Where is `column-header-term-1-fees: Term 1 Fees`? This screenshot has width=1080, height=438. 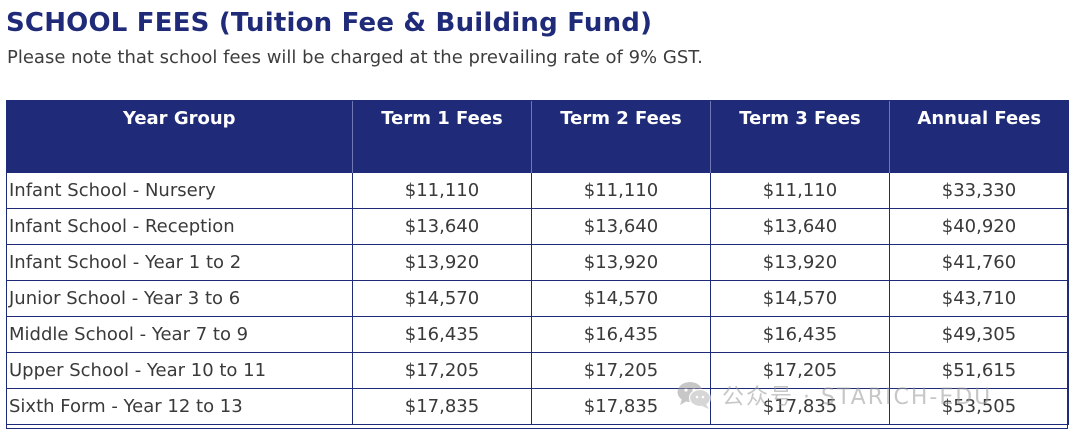
column-header-term-1-fees: Term 1 Fees is located at coordinates (442, 118).